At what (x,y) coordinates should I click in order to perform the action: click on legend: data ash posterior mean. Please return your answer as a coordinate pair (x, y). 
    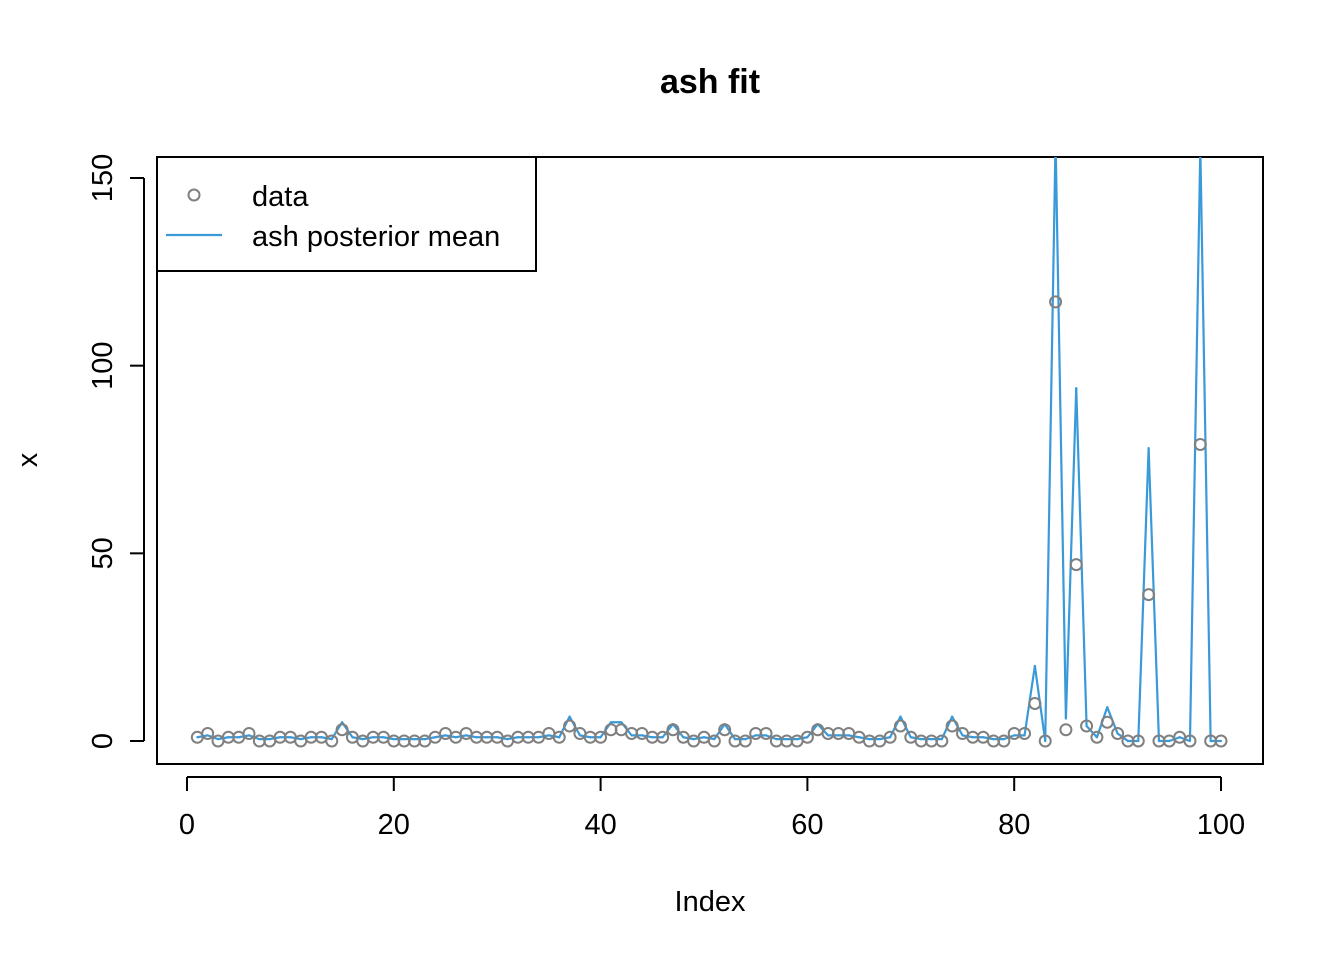
    Looking at the image, I should click on (346, 214).